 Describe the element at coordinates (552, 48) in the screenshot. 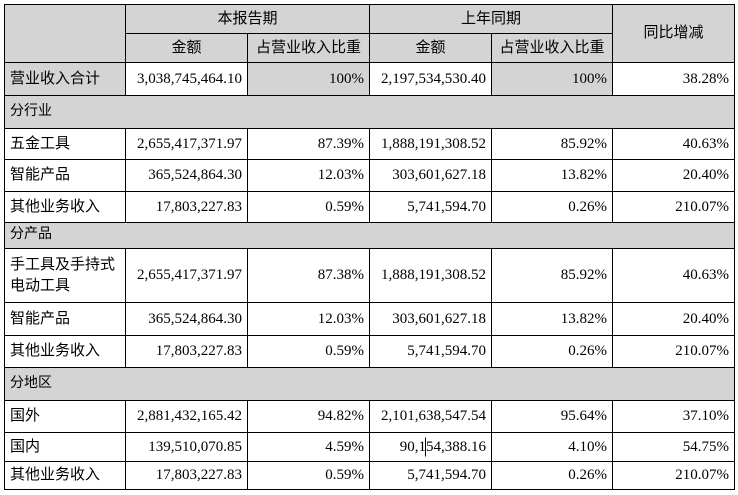

I see `header-ratio-prior: 占营业收入比重` at that location.